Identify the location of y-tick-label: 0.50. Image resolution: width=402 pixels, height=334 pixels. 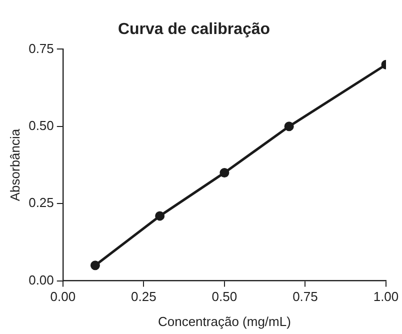
(41, 125).